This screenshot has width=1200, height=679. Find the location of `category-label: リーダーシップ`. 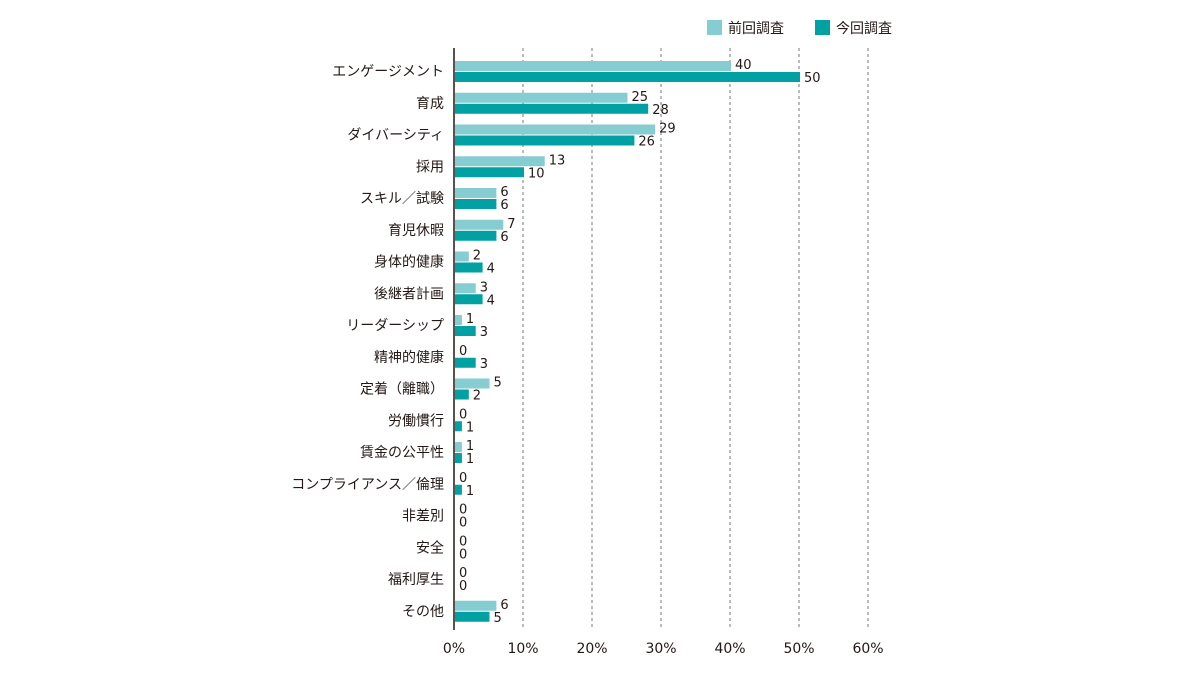

category-label: リーダーシップ is located at coordinates (395, 326).